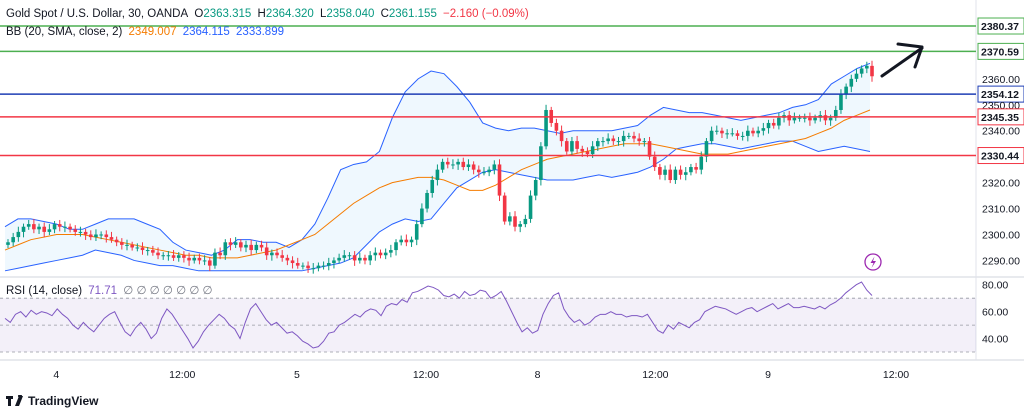 The image size is (1024, 415). Describe the element at coordinates (323, 14) in the screenshot. I see `low-label: L` at that location.